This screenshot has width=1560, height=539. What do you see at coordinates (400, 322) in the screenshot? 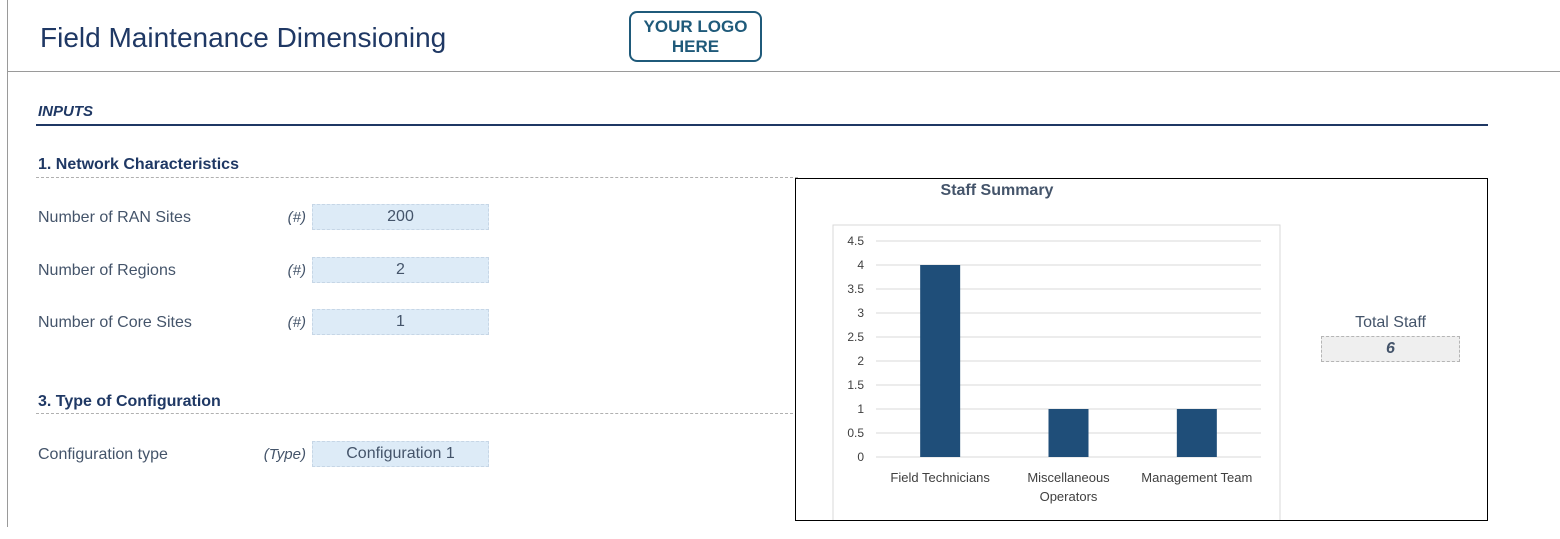
I see `core-sites-input` at bounding box center [400, 322].